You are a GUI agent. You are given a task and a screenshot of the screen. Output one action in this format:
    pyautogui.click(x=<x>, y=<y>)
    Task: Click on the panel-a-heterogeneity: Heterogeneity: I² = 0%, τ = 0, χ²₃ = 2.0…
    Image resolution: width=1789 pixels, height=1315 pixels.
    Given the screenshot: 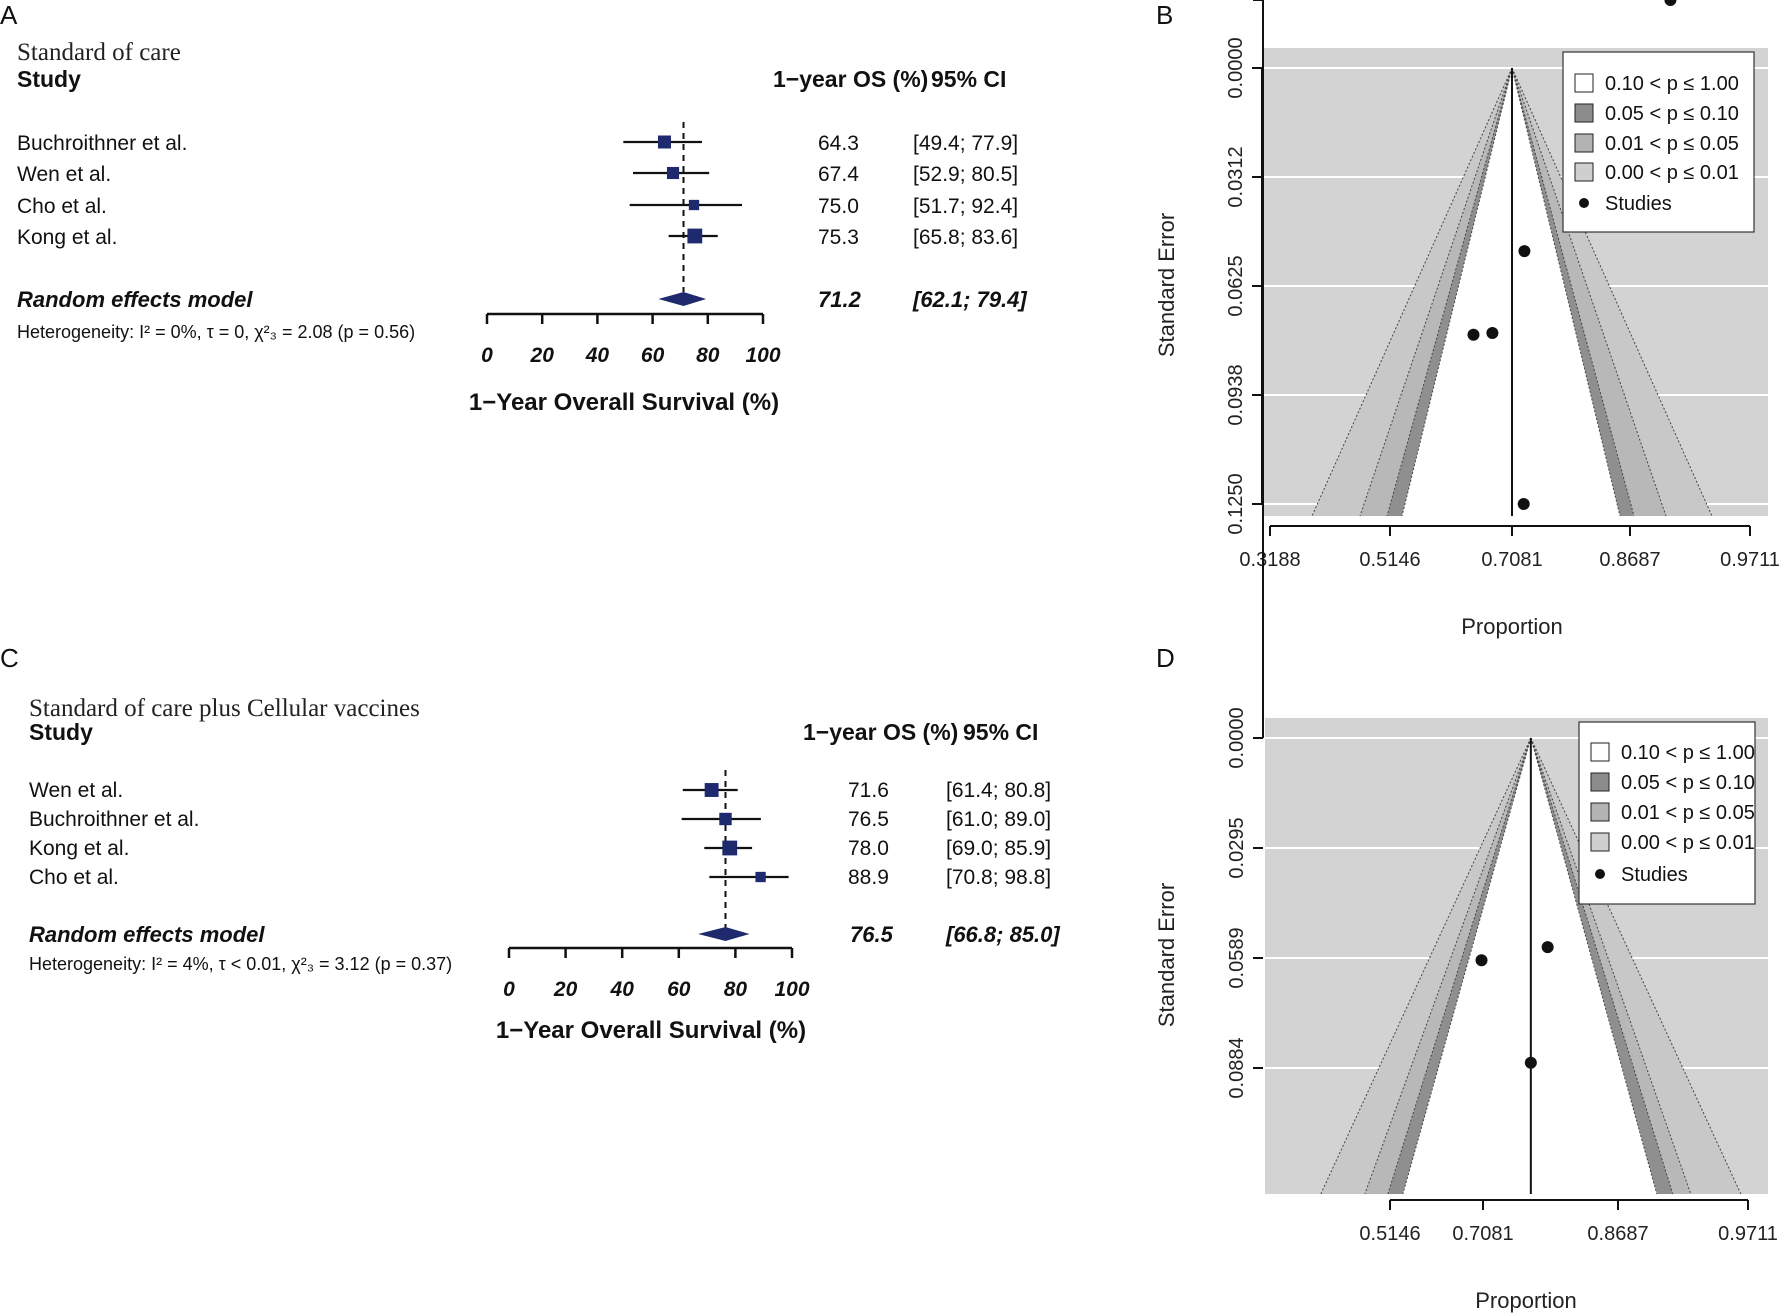 What is the action you would take?
    pyautogui.click(x=216, y=332)
    